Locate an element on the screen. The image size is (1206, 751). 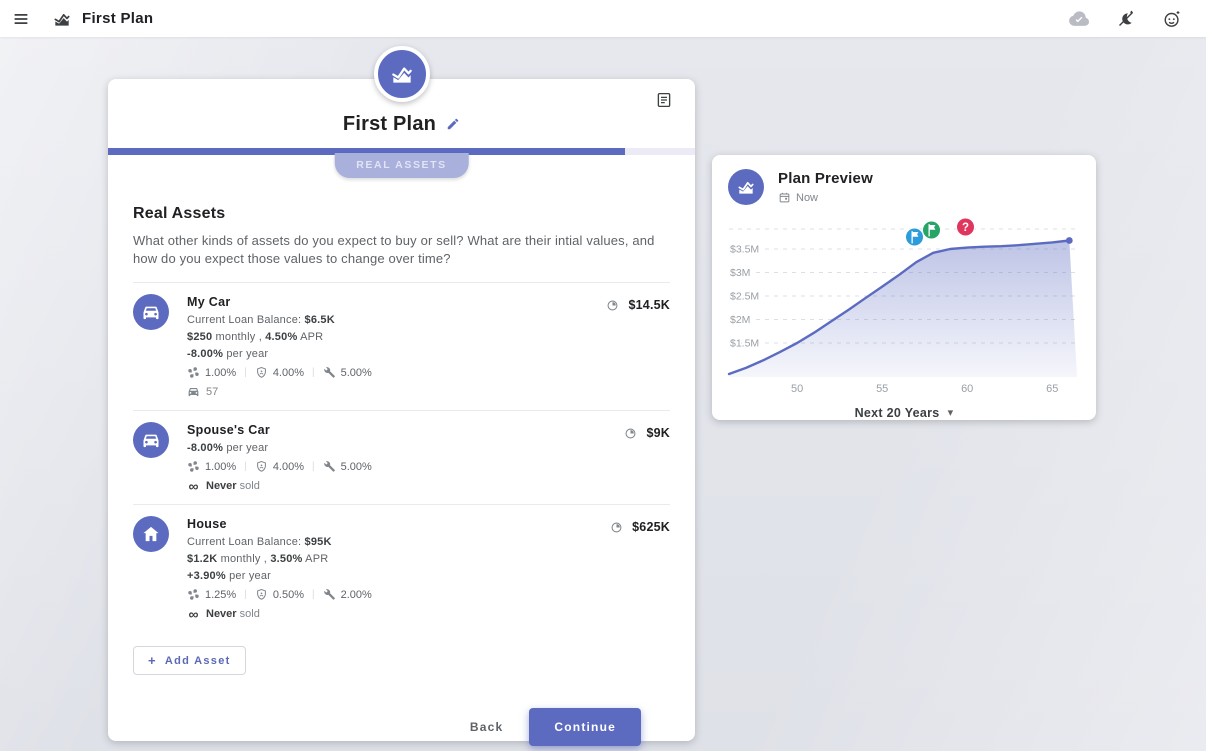
progress-fill is located at coordinates (366, 151).